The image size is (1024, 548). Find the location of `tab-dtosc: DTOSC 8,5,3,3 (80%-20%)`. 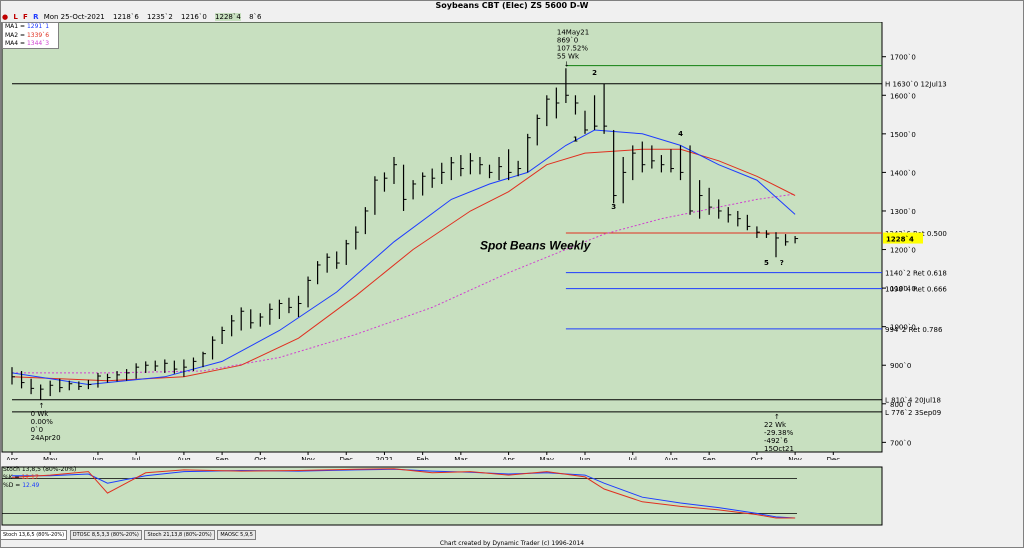

tab-dtosc: DTOSC 8,5,3,3 (80%-20%) is located at coordinates (105, 535).